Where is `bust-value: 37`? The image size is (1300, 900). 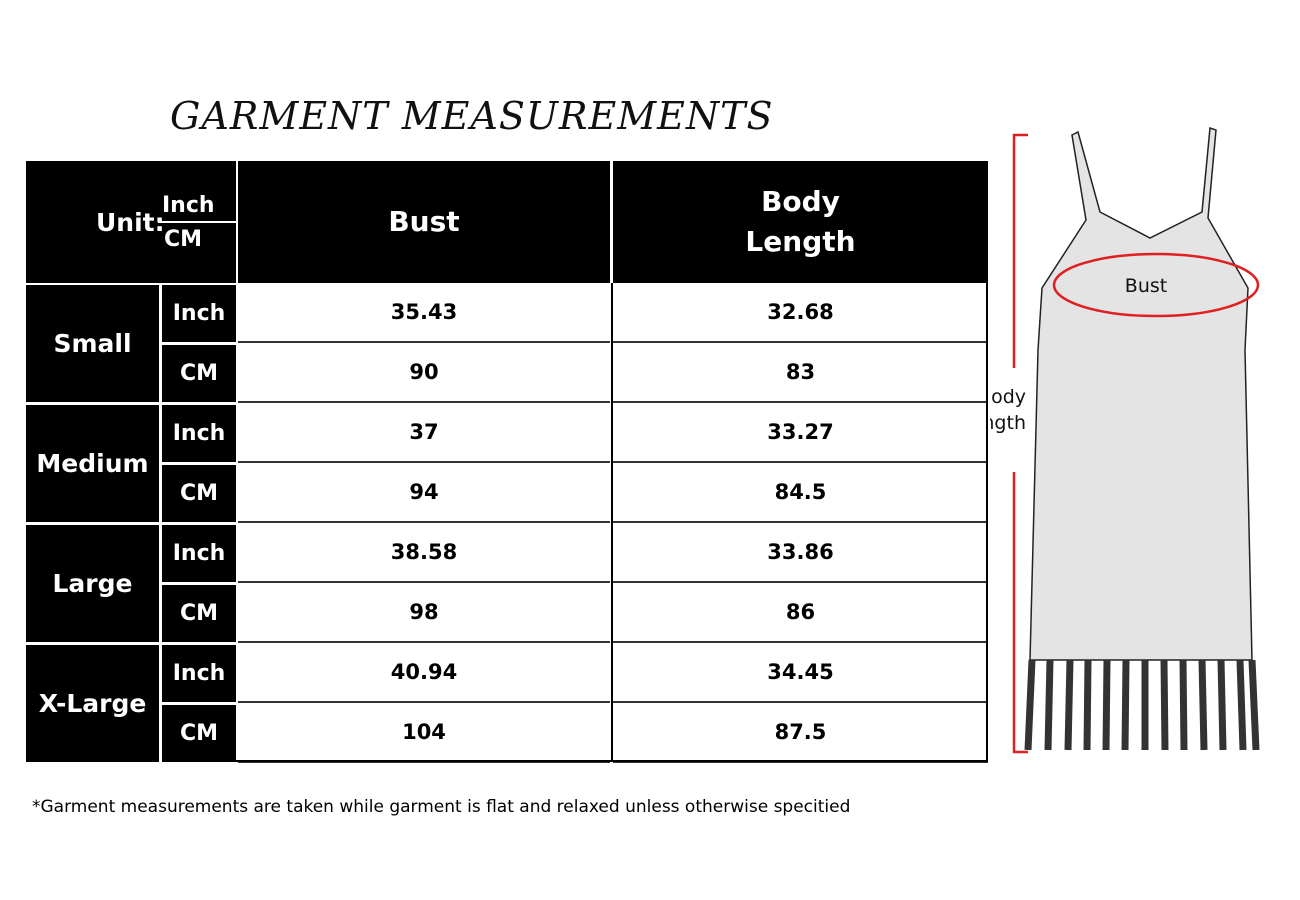 bust-value: 37 is located at coordinates (424, 433).